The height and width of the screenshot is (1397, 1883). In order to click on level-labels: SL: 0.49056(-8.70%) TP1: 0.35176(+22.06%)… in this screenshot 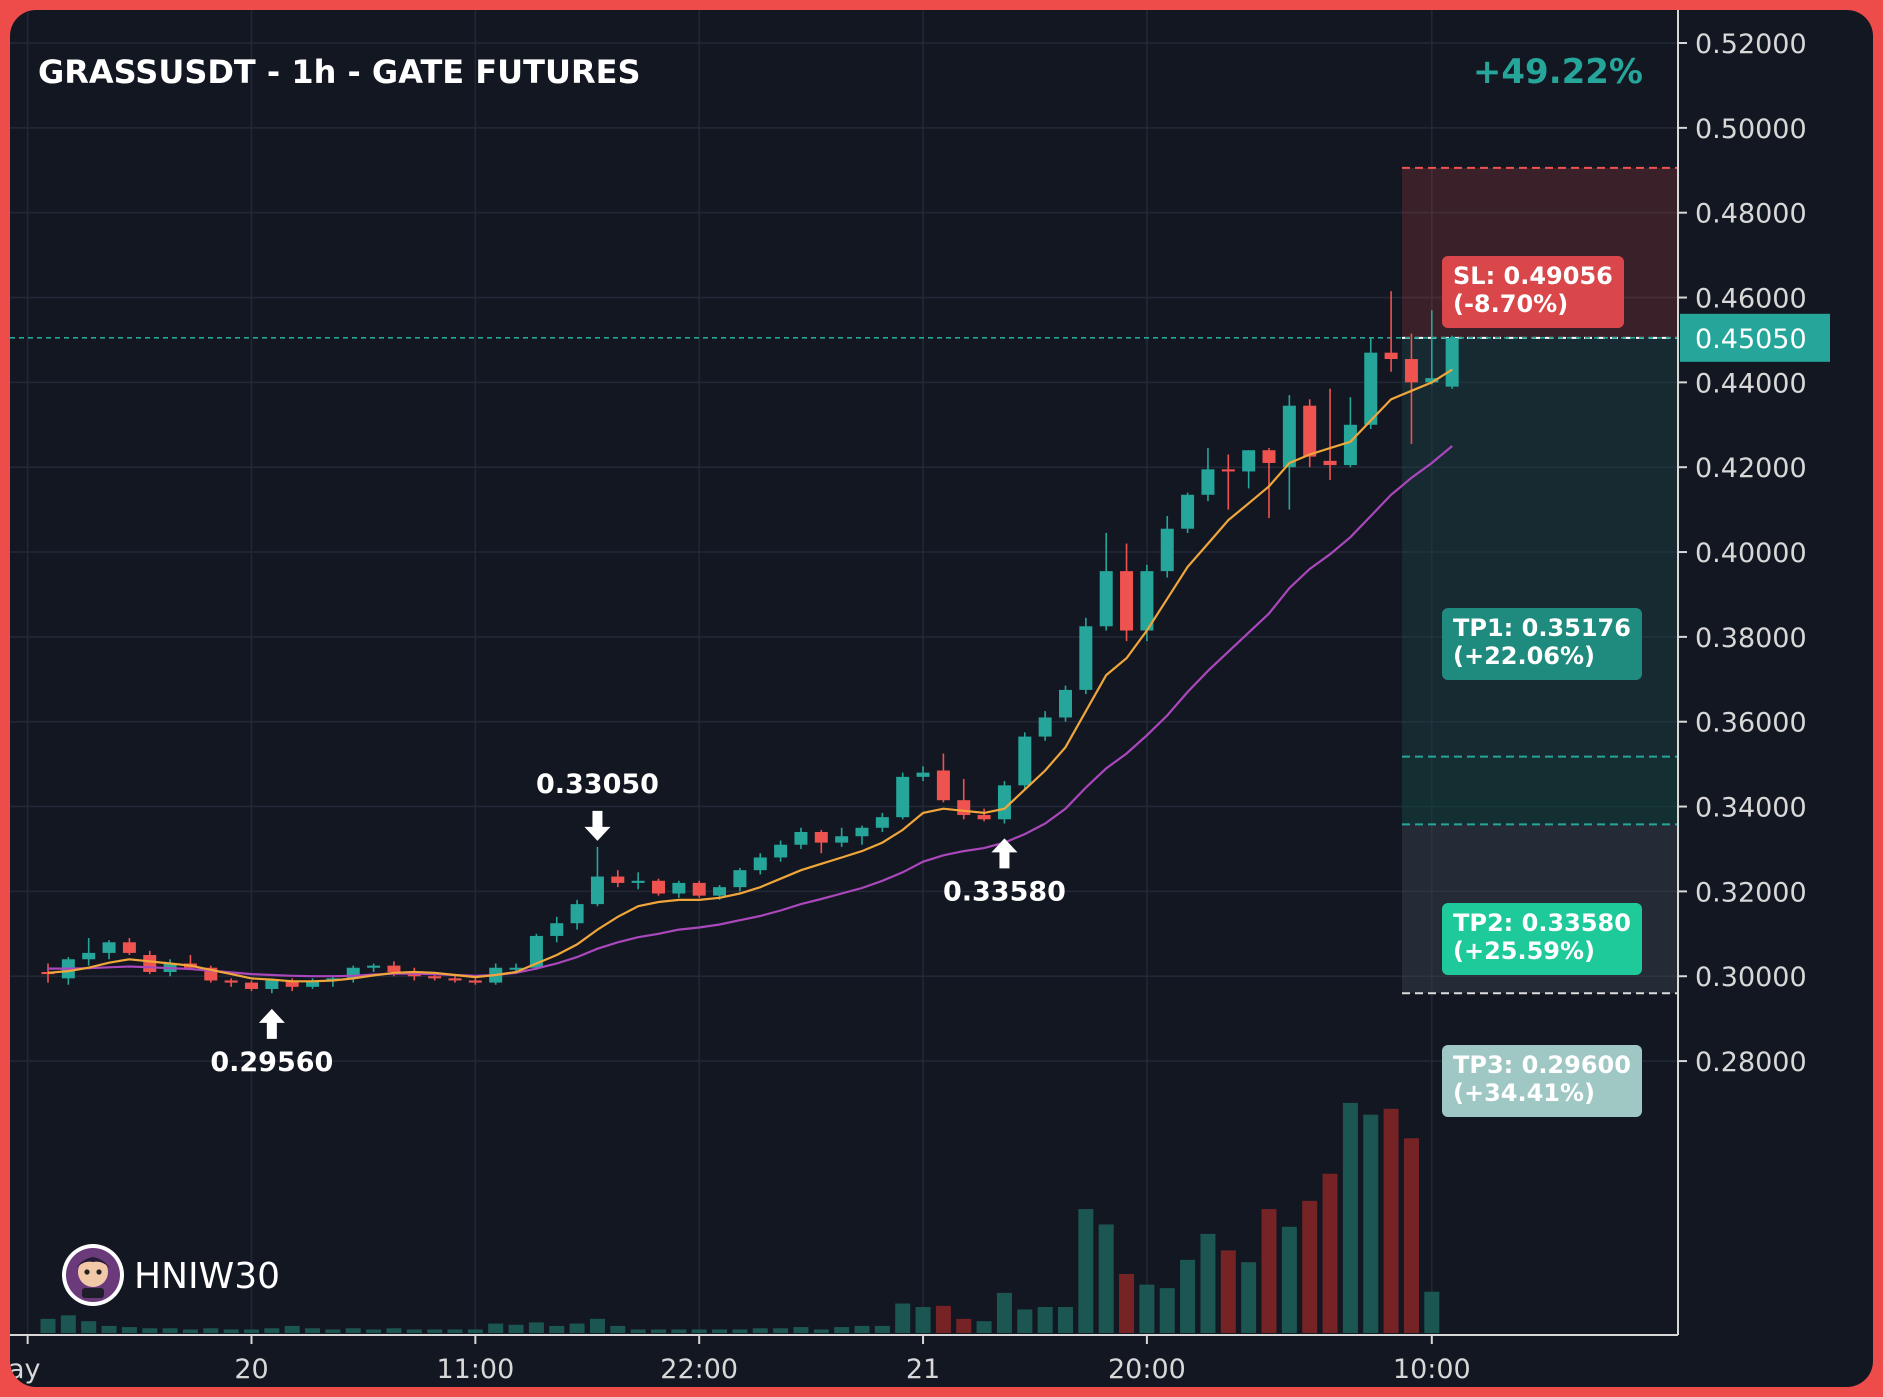, I will do `click(1542, 686)`.